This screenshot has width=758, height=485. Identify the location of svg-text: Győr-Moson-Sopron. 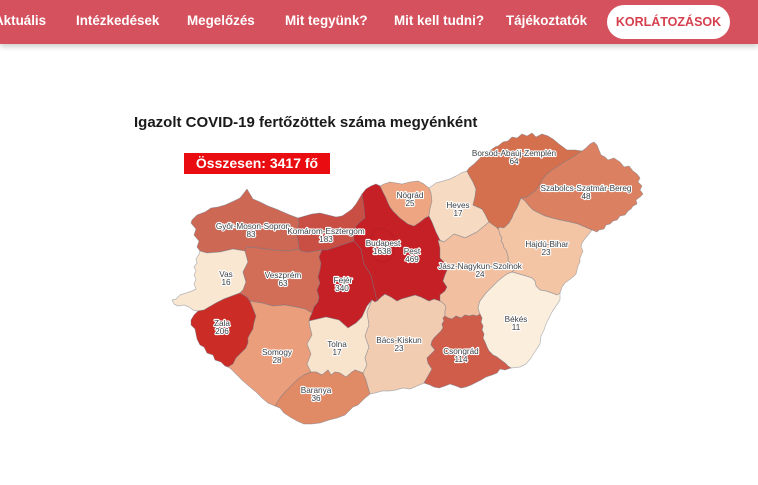
(253, 226).